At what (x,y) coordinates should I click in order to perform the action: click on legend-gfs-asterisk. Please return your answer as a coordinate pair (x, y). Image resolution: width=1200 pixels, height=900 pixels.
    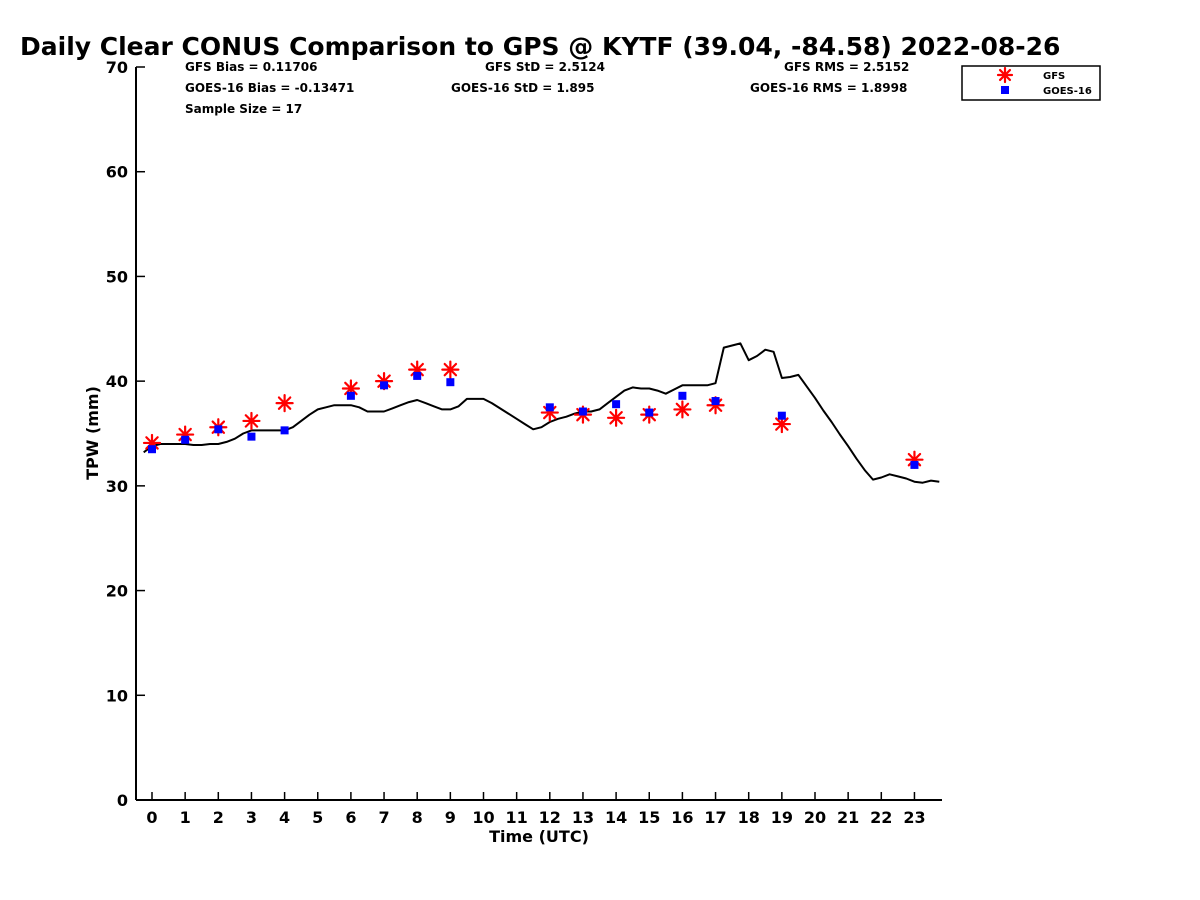
    Looking at the image, I should click on (1005, 75).